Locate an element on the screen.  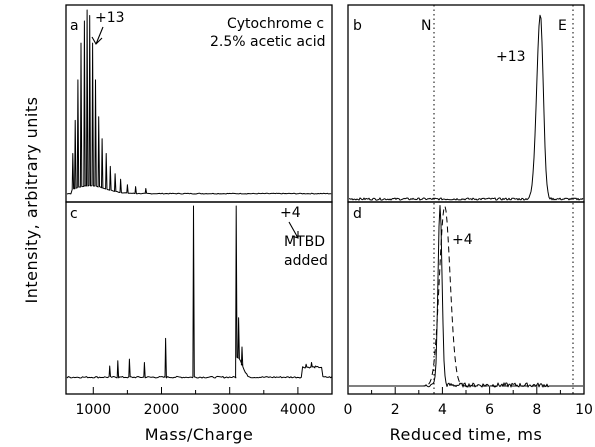
annotation-d-charge: +4 is located at coordinates (462, 240).